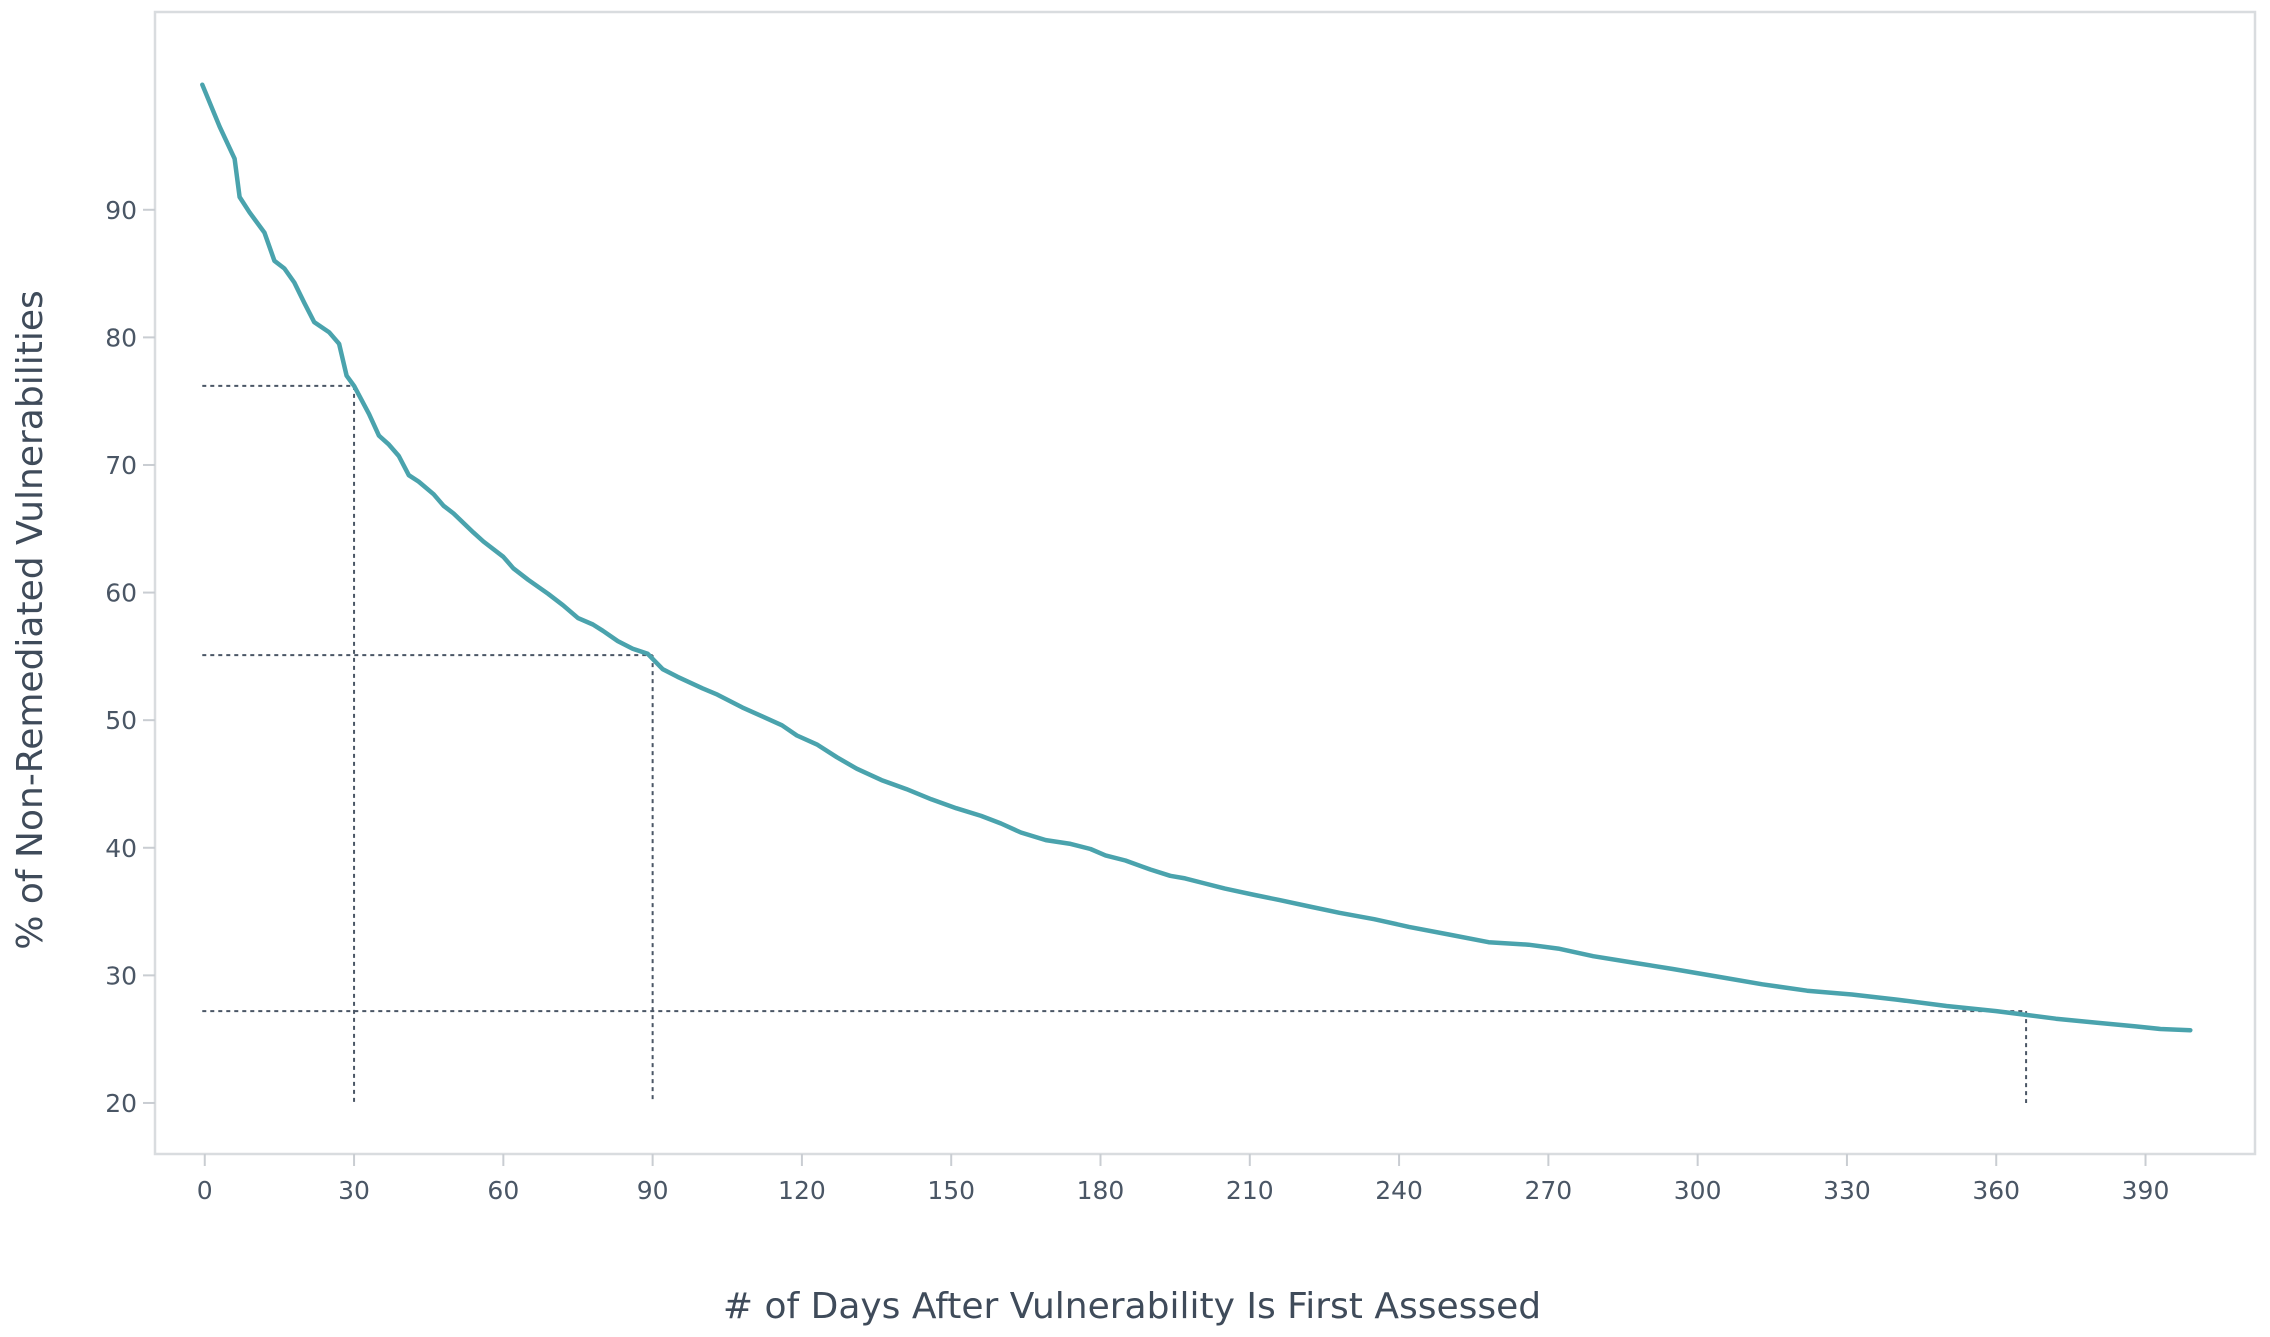 The image size is (2270, 1337). I want to click on y-tick-label: 90, so click(121, 210).